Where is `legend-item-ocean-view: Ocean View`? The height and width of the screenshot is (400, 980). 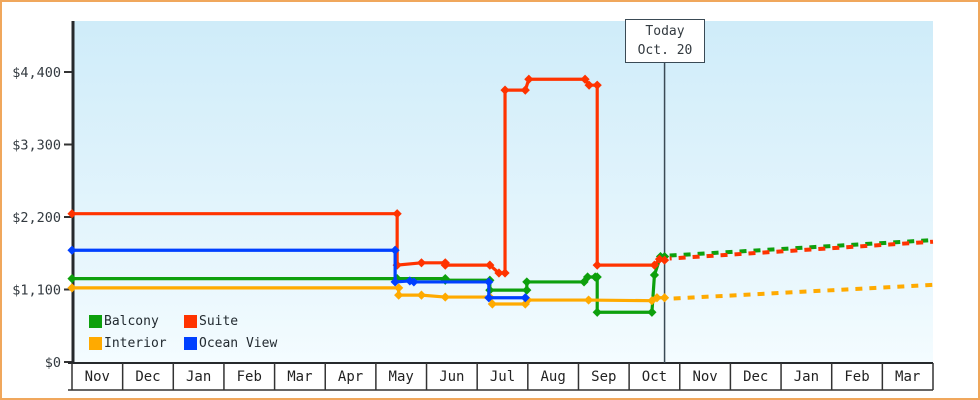
legend-item-ocean-view: Ocean View is located at coordinates (230, 343).